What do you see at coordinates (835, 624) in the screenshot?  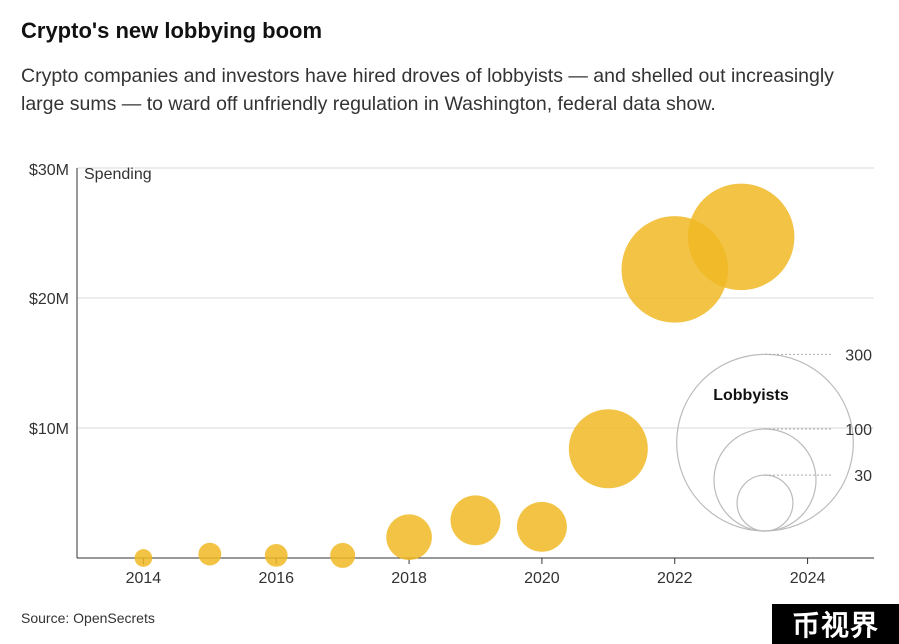 I see `watermark-logo: 币视界` at bounding box center [835, 624].